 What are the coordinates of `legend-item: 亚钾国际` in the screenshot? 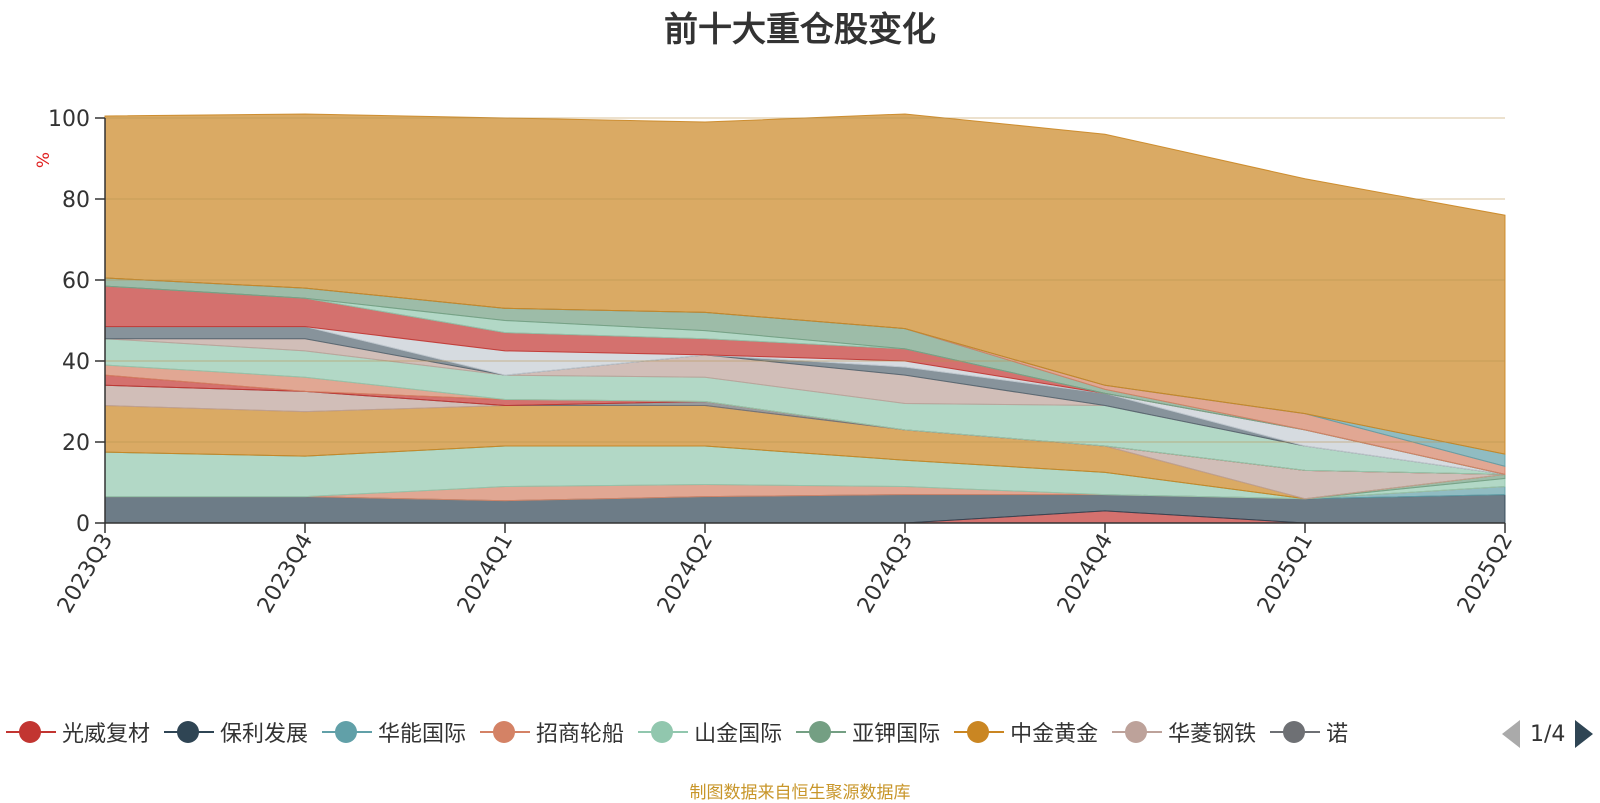 It's located at (868, 732).